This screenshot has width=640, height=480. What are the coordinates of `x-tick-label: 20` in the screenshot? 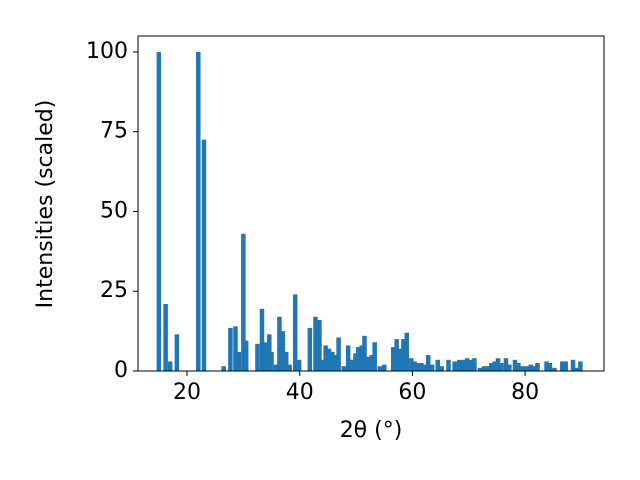 It's located at (187, 392).